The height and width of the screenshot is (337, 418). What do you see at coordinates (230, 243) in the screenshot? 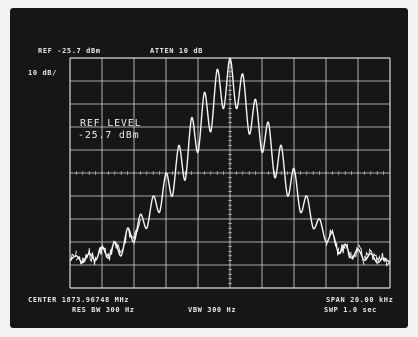
I see `noise-floor-trace` at bounding box center [230, 243].